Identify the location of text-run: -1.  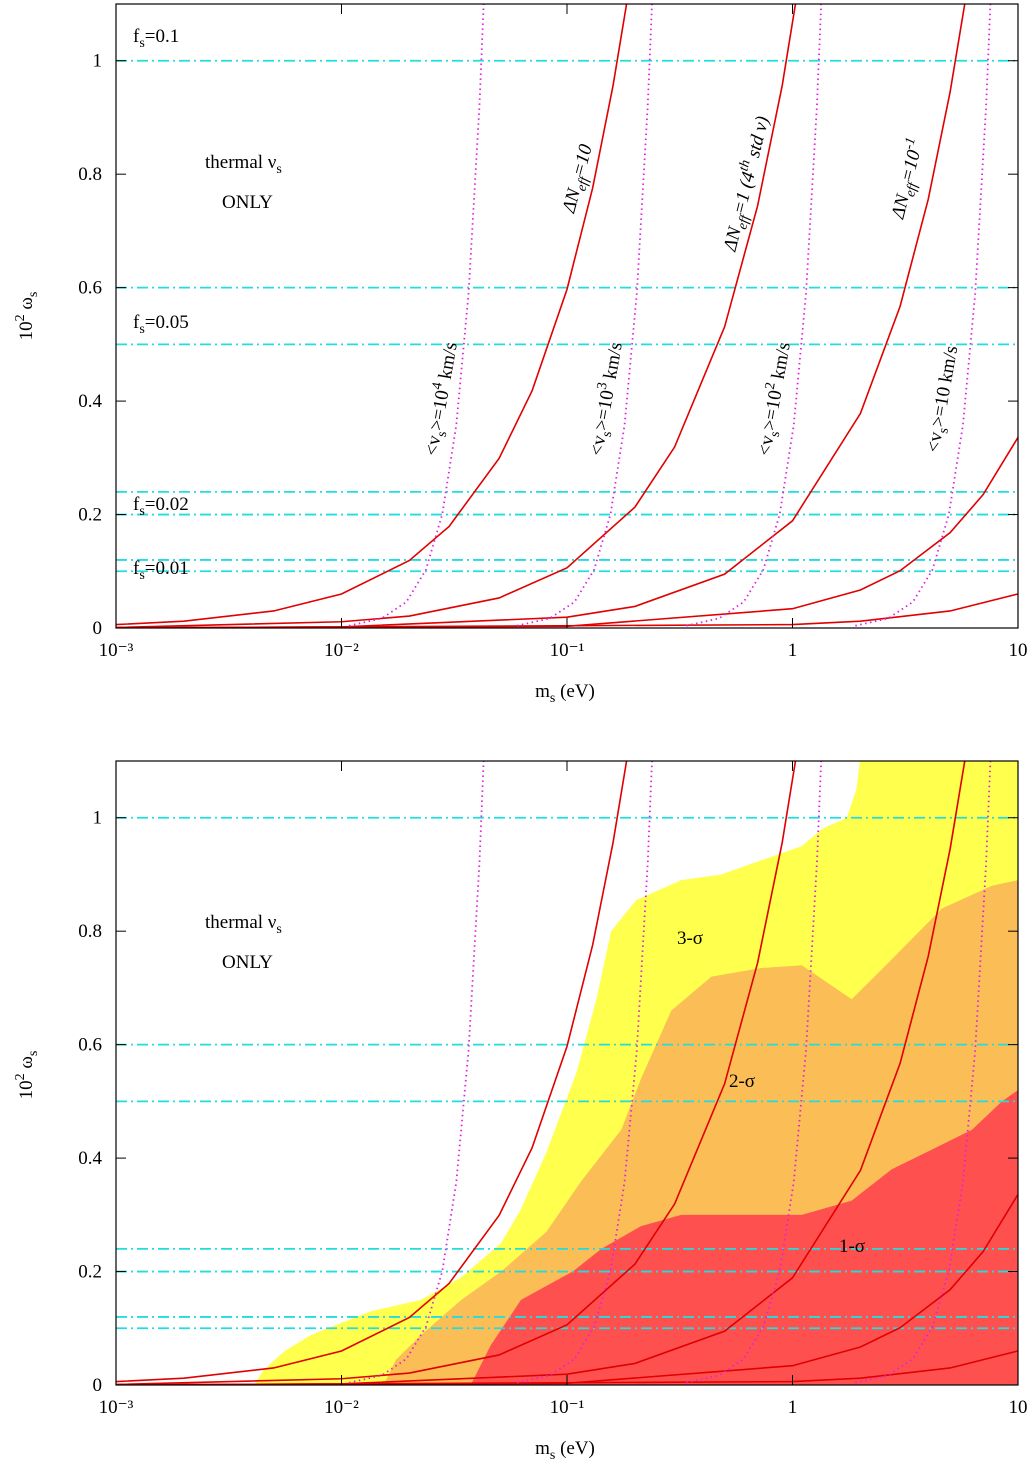
(910, 143).